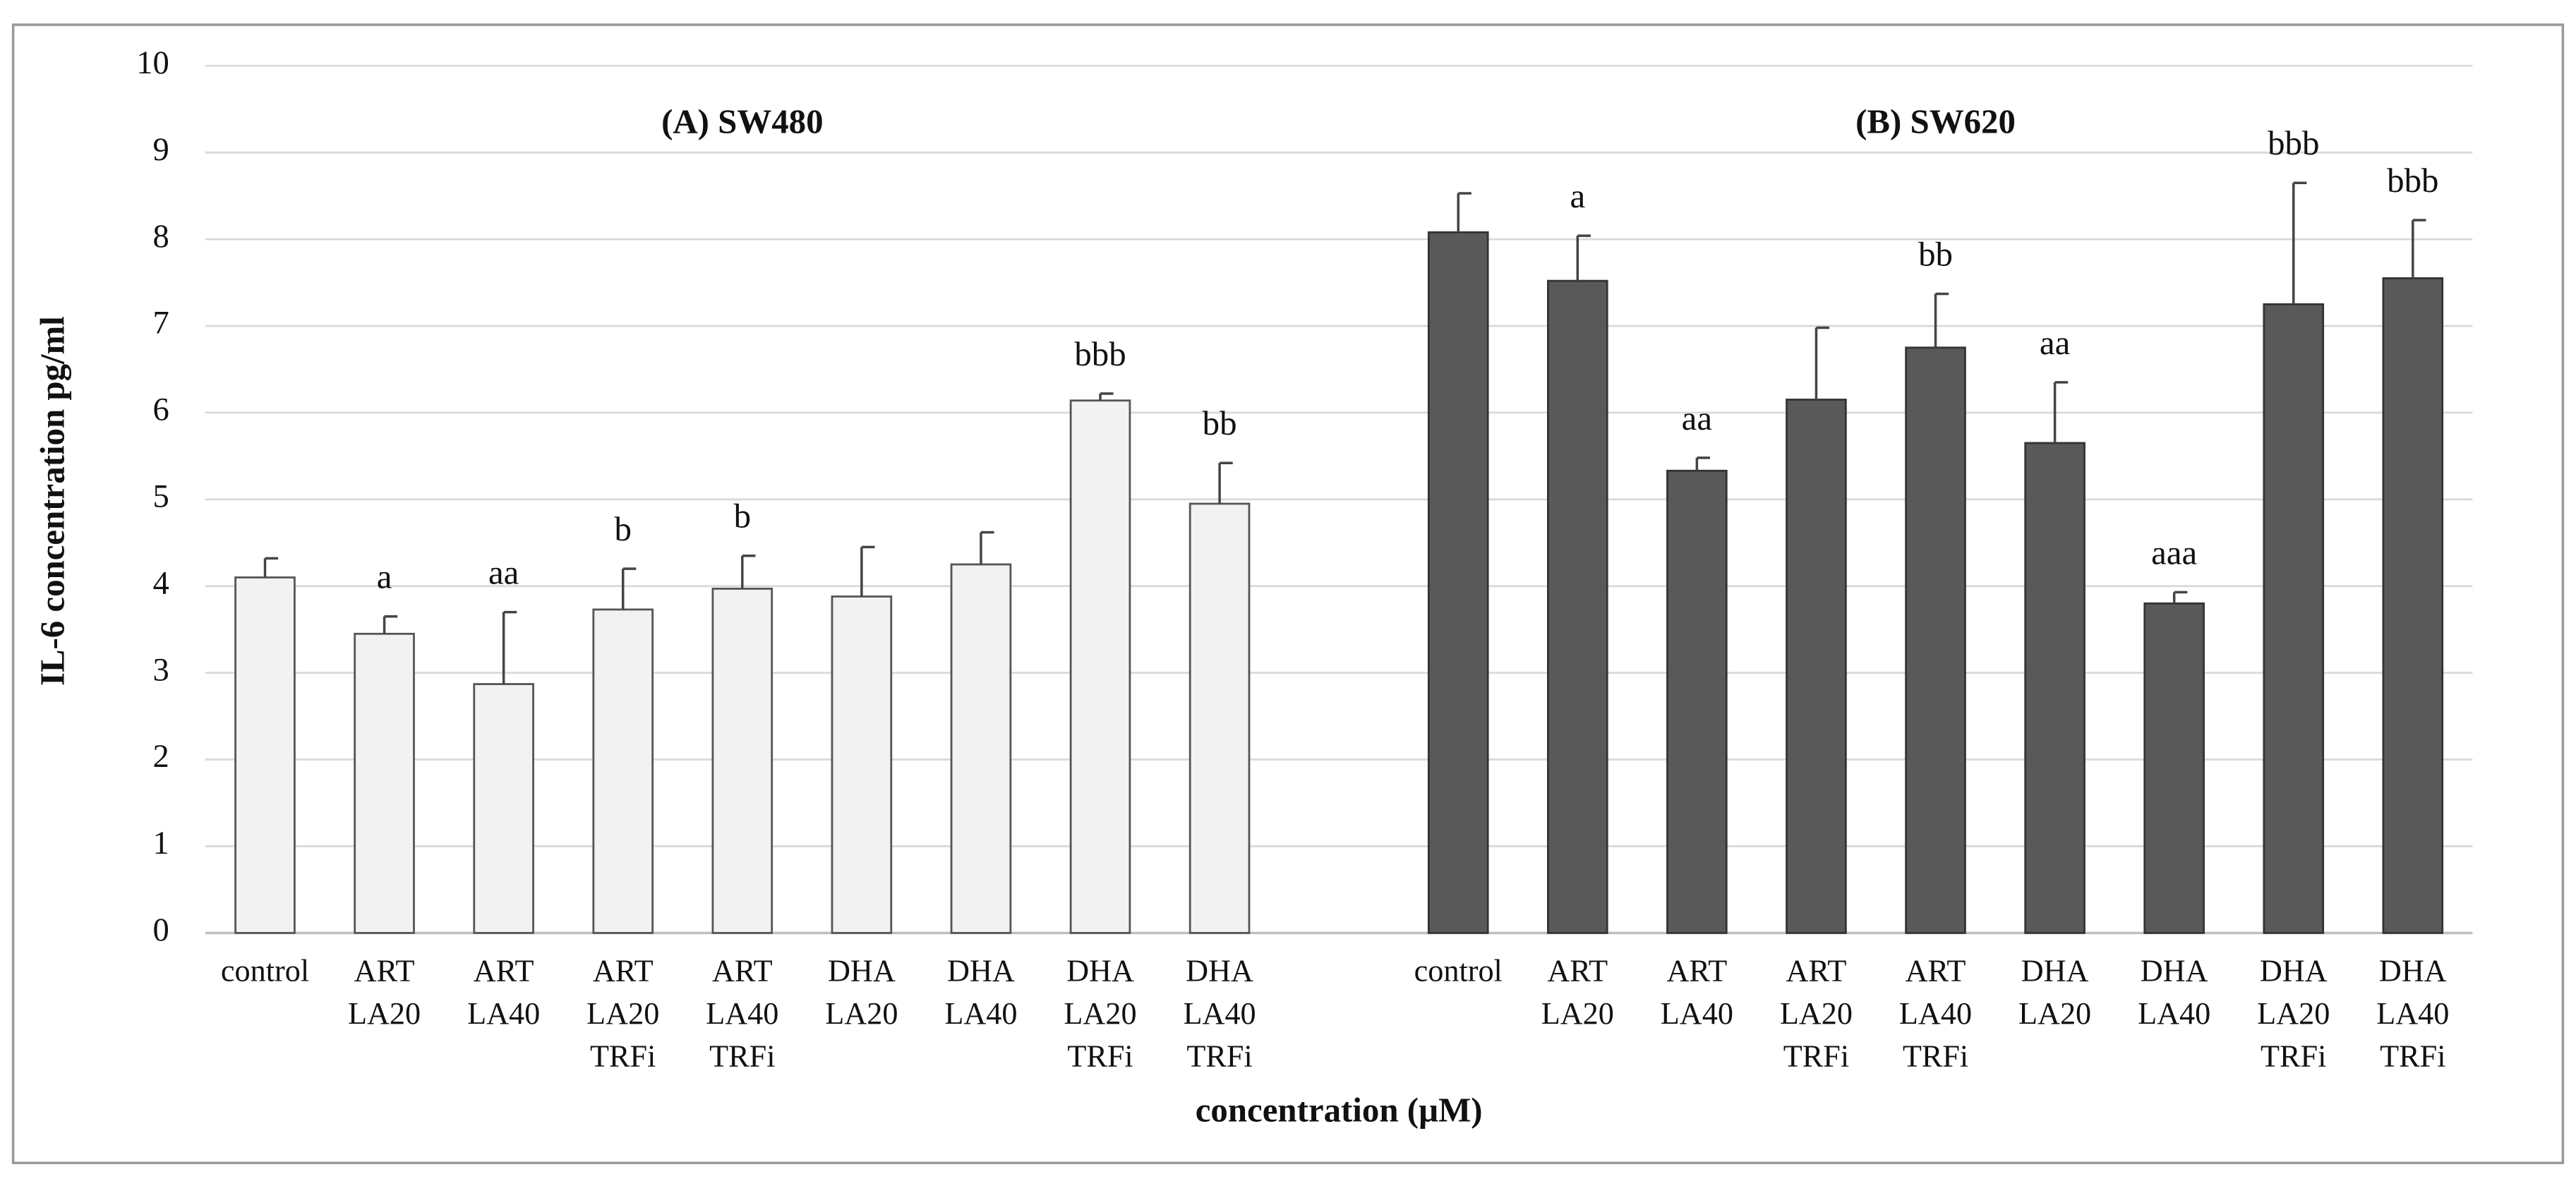 The image size is (2576, 1186). What do you see at coordinates (1935, 121) in the screenshot?
I see `group-title: (B) SW620` at bounding box center [1935, 121].